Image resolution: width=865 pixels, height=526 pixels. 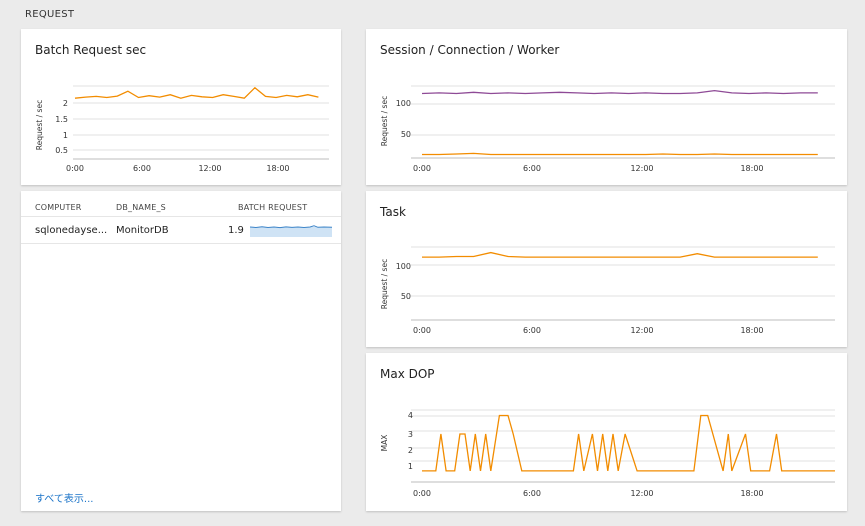 What do you see at coordinates (58, 207) in the screenshot?
I see `column-header-computer: COMPUTER` at bounding box center [58, 207].